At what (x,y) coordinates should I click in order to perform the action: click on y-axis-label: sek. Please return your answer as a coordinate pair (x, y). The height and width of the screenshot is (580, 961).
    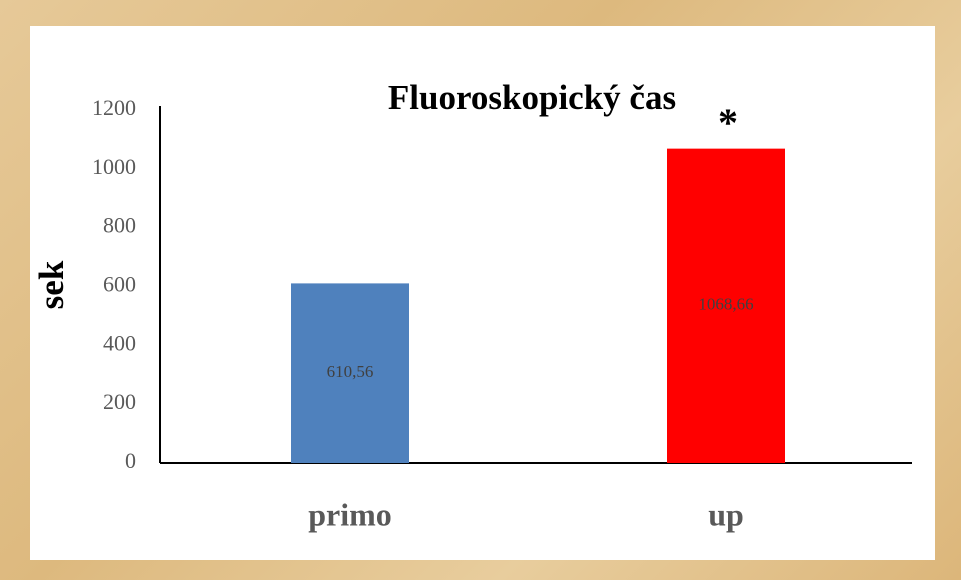
    Looking at the image, I should click on (51, 284).